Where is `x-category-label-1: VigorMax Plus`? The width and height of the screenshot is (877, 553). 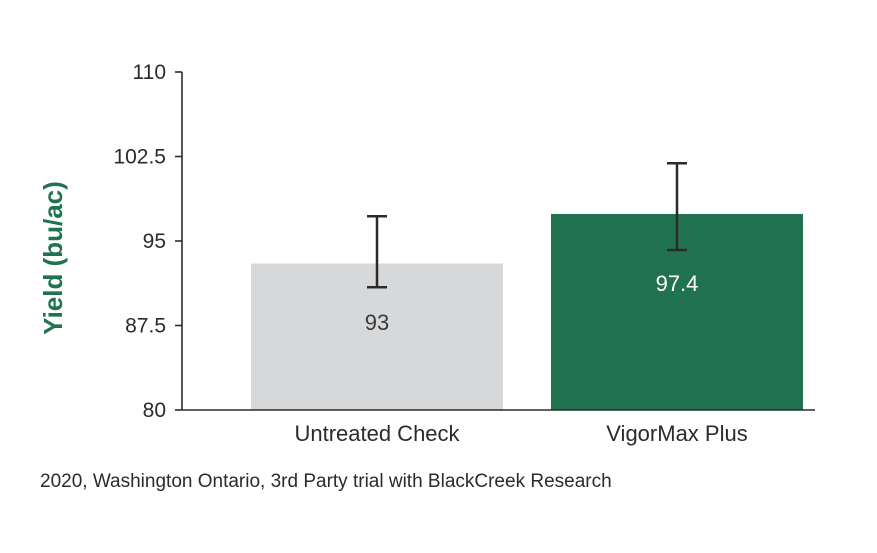 x-category-label-1: VigorMax Plus is located at coordinates (676, 433).